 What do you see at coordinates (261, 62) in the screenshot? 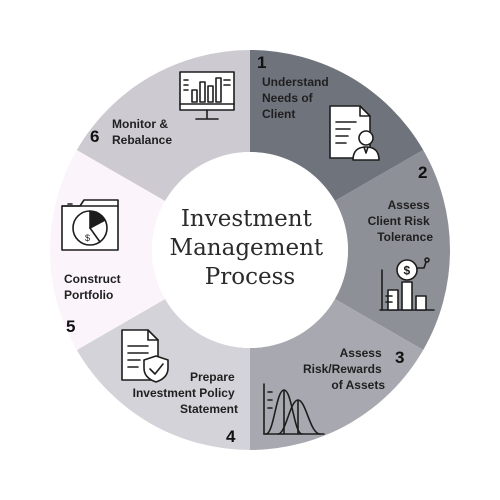
I see `step-1-number: 1` at bounding box center [261, 62].